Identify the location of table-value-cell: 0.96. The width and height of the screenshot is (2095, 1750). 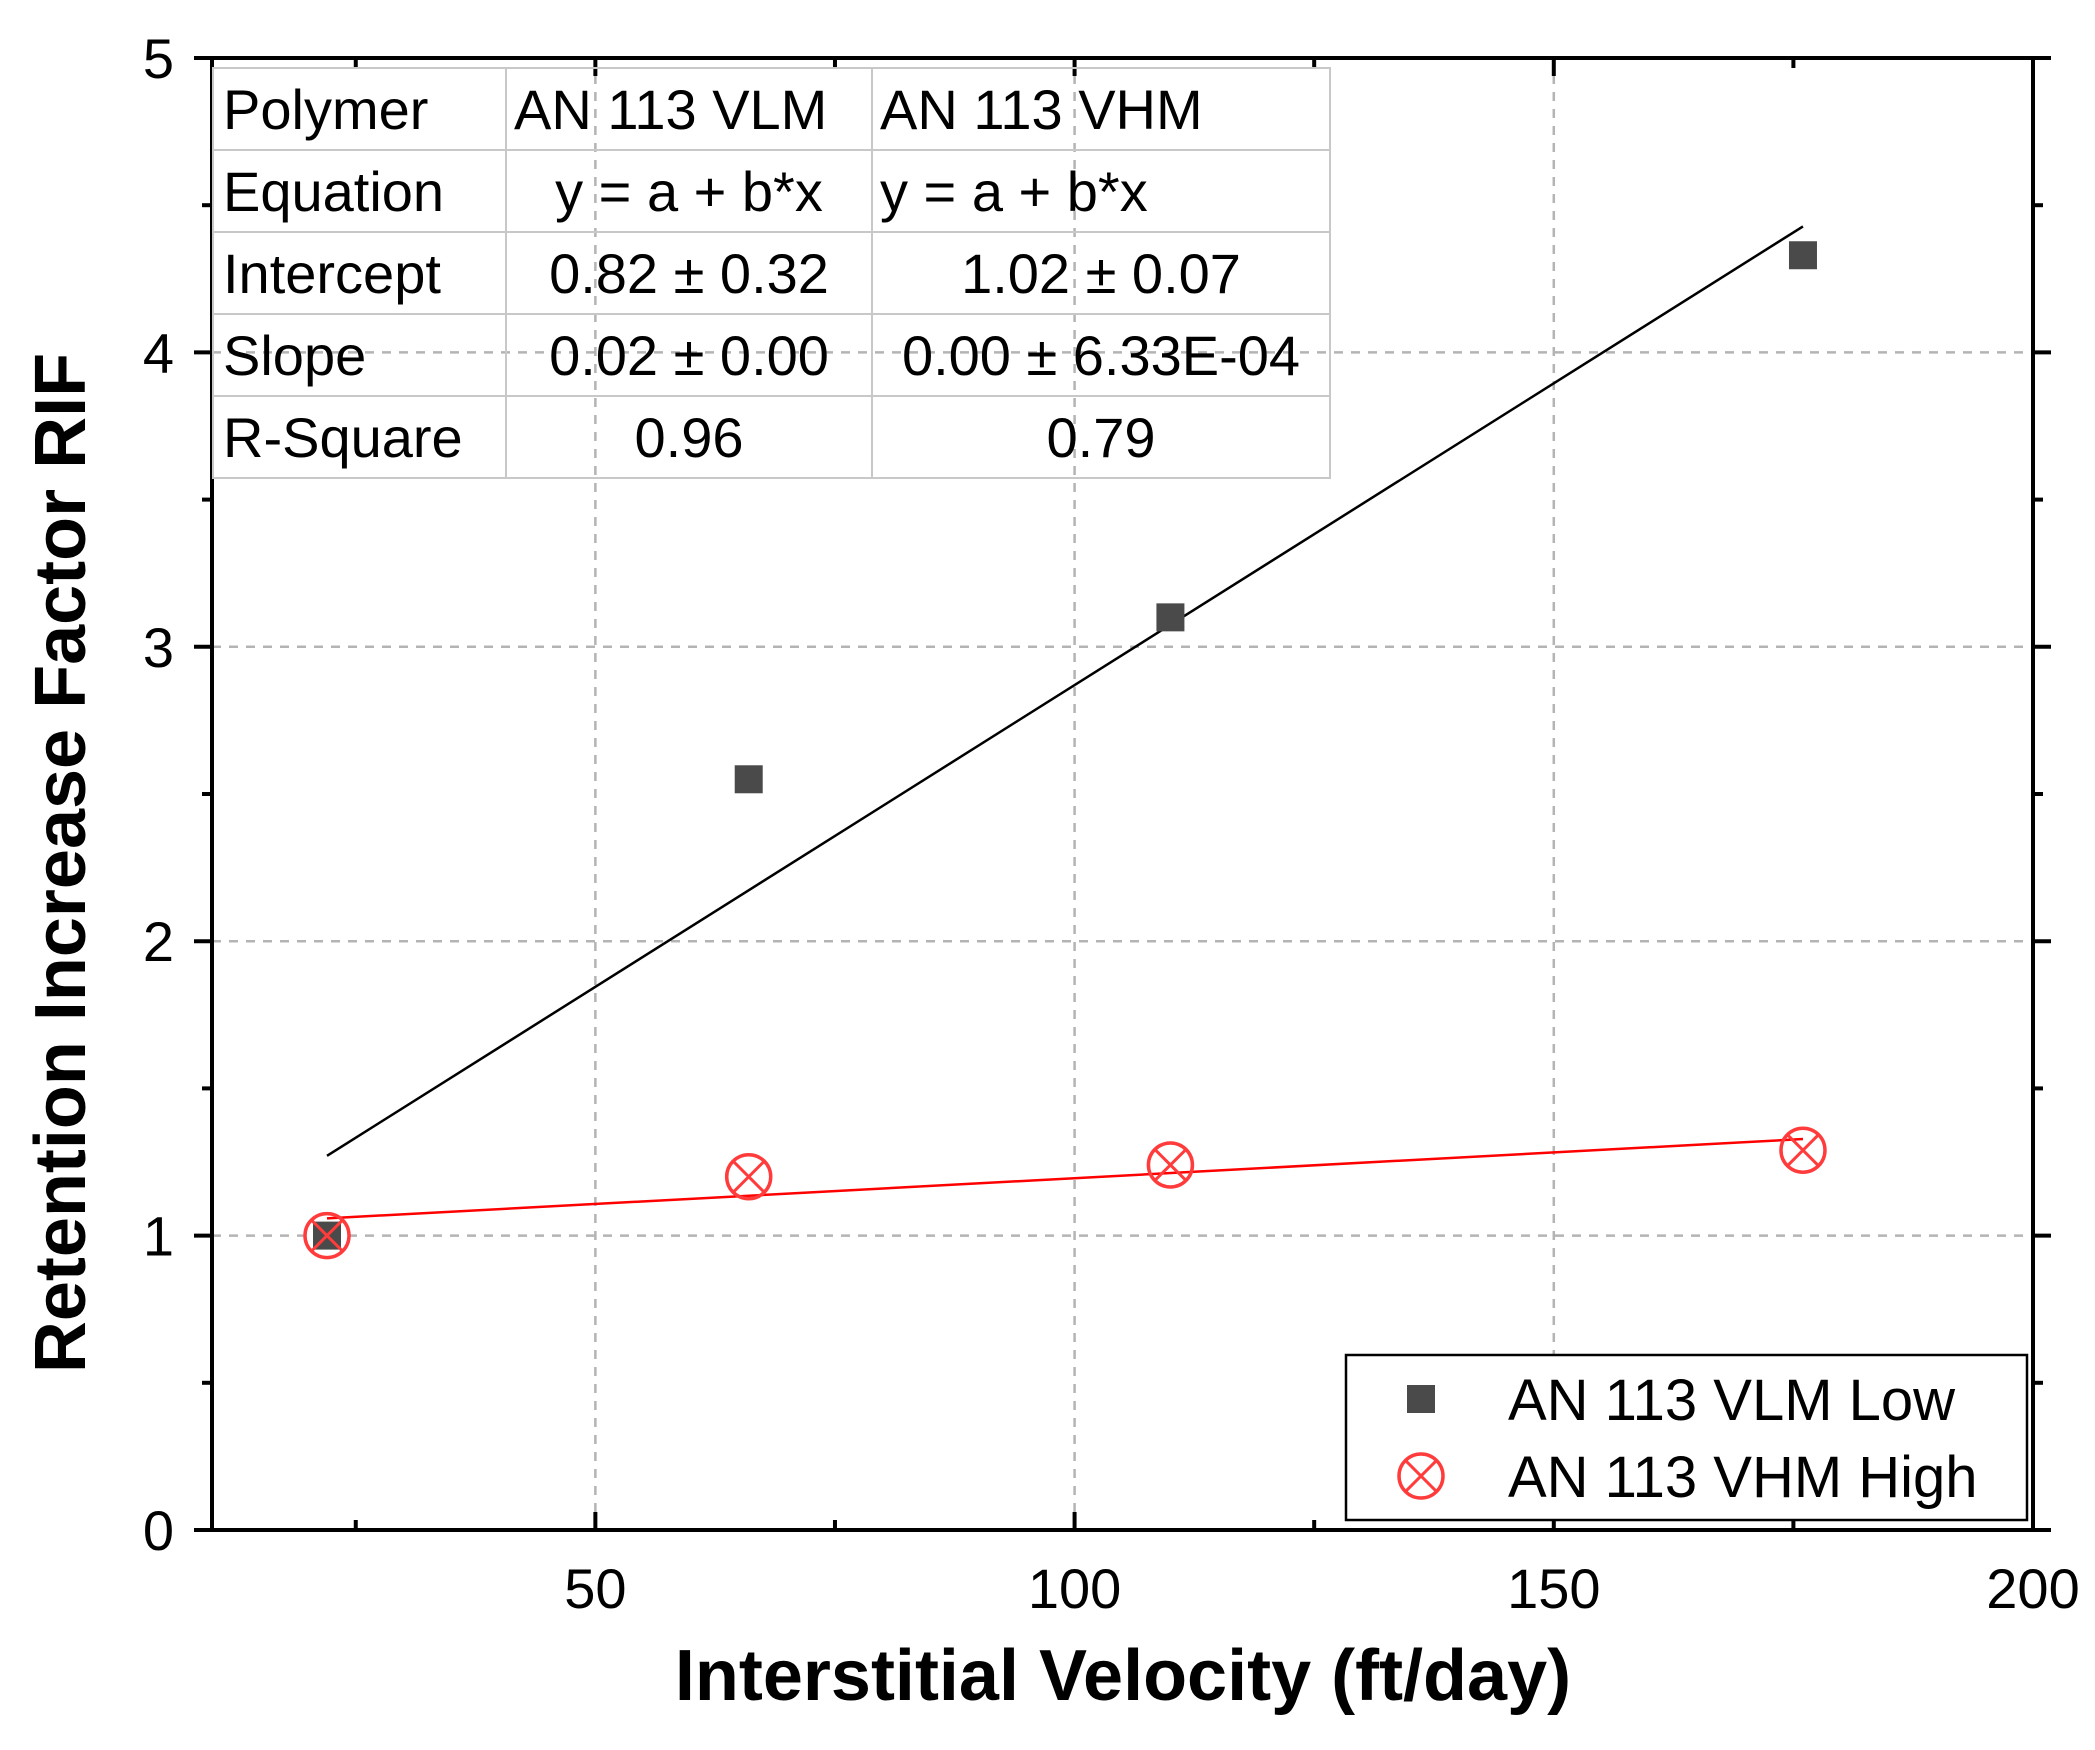
(689, 437).